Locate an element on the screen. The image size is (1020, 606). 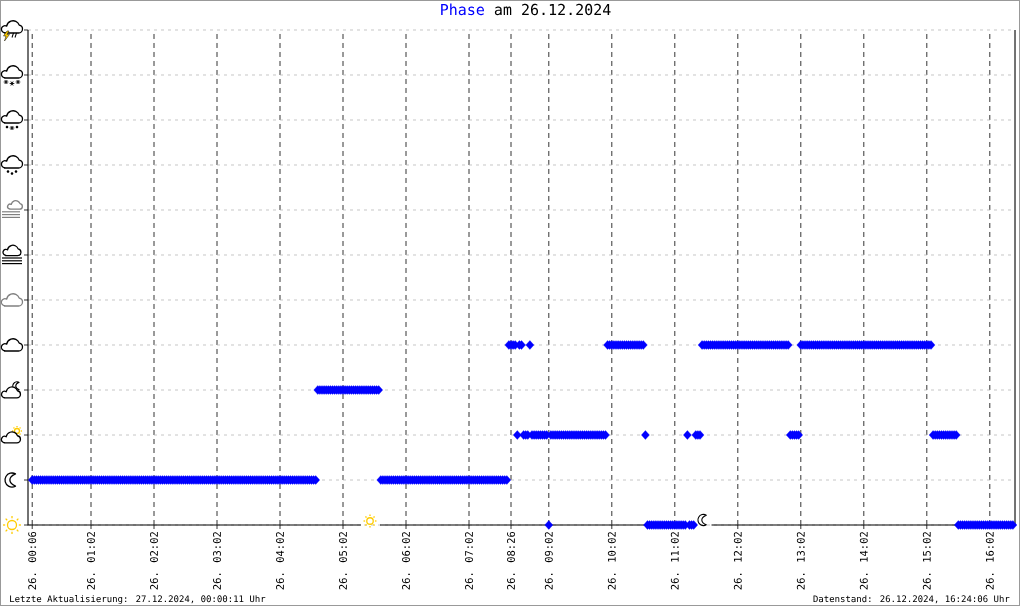
x-tick-label: 26. 06:02 is located at coordinates (406, 561).